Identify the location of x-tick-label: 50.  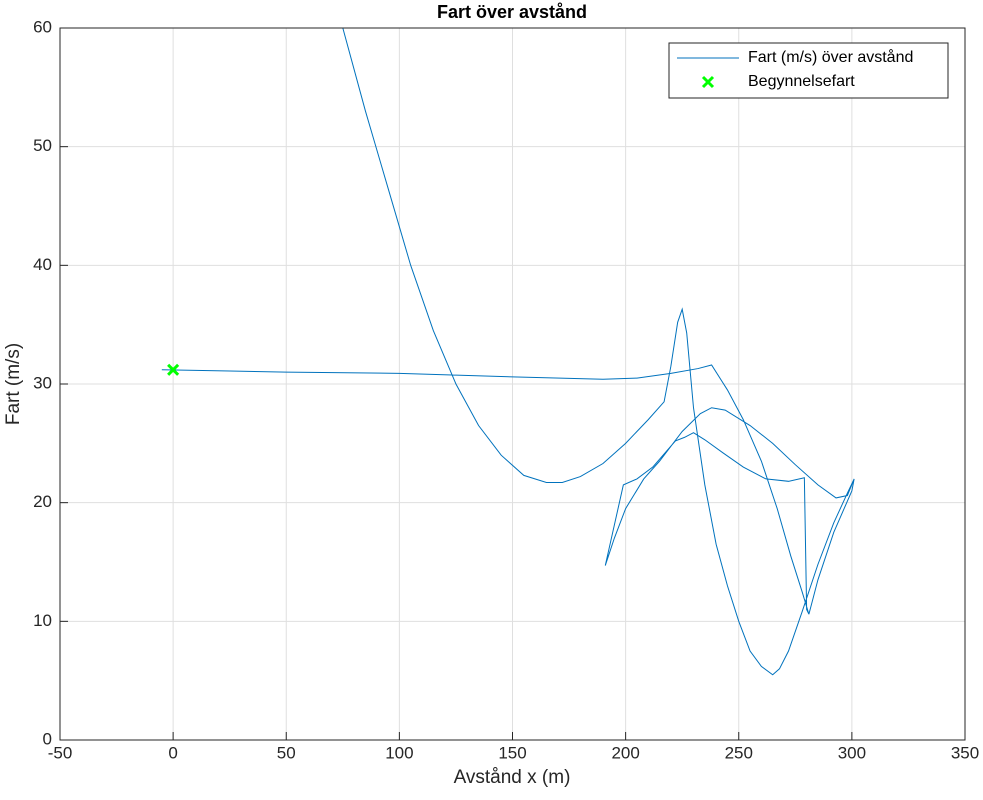
(286, 752).